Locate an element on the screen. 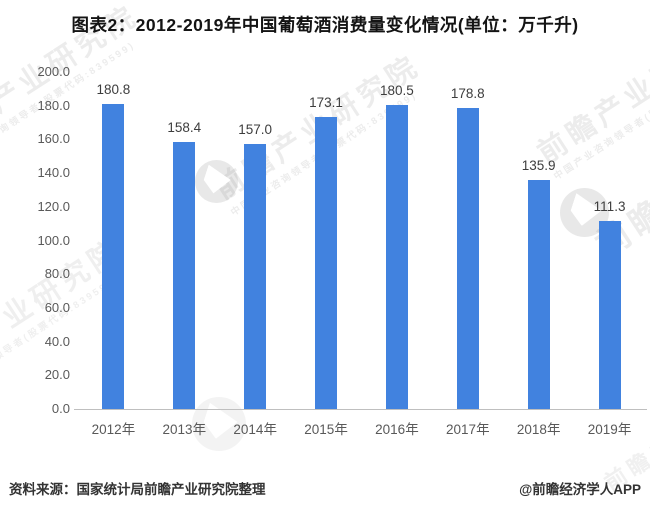  y-tick-label: 200.0 is located at coordinates (53, 71).